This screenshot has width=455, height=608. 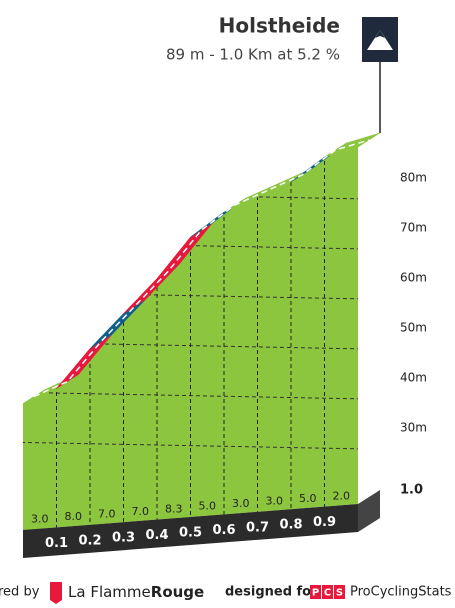 I want to click on gradient-label: 2.0, so click(x=342, y=495).